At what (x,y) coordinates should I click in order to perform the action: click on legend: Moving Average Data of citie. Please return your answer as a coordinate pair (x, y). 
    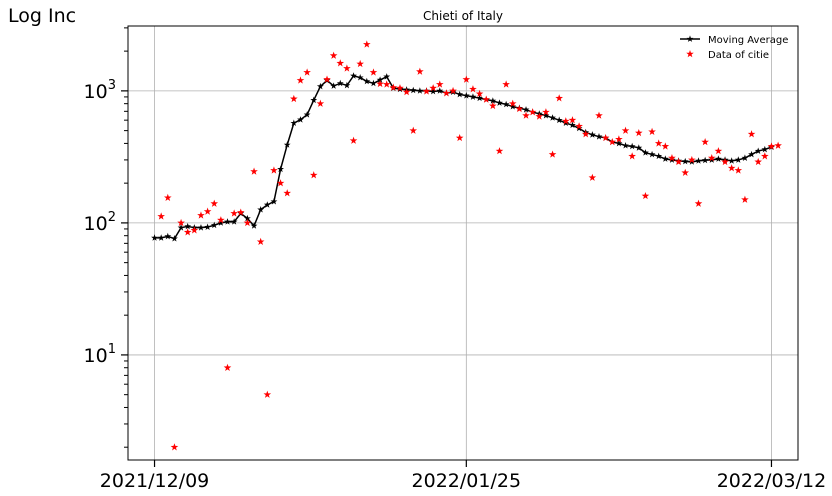
    Looking at the image, I should click on (734, 48).